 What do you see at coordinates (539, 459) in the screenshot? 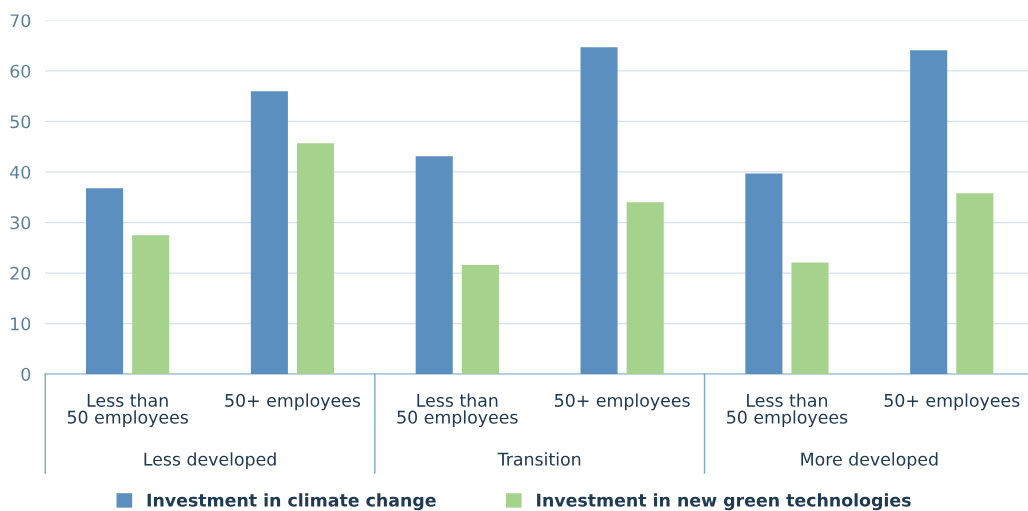
I see `text: Transition` at bounding box center [539, 459].